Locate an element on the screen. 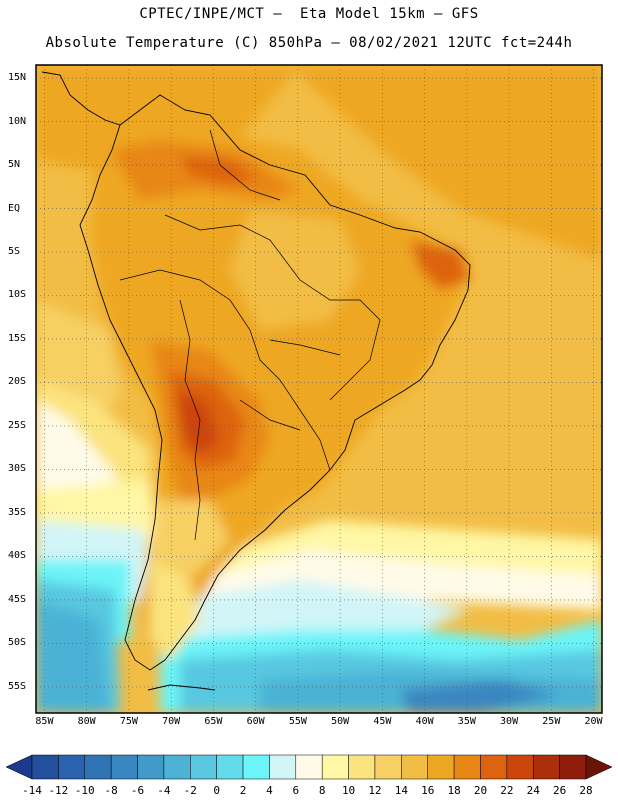  lat-label: 5S is located at coordinates (14, 251).